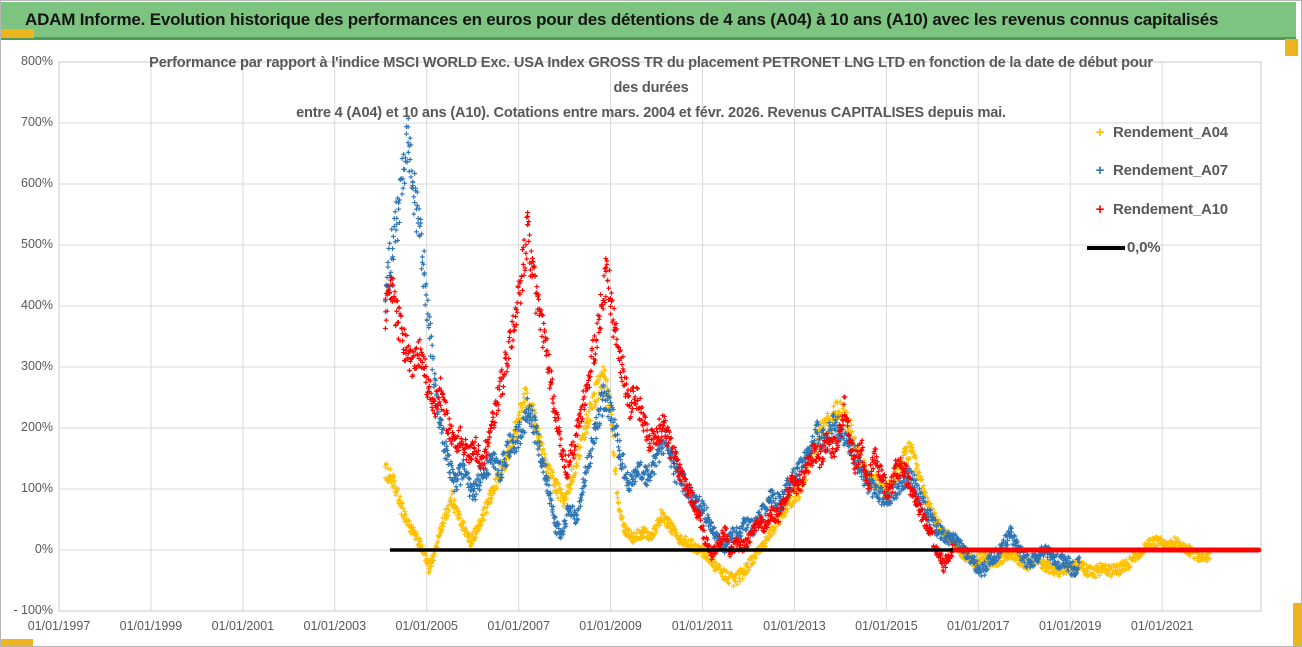 This screenshot has width=1302, height=647. Describe the element at coordinates (794, 626) in the screenshot. I see `x-tick-label: 01/01/2013` at that location.